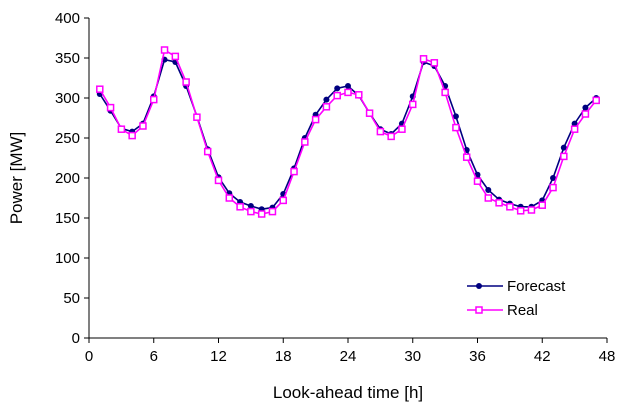  I want to click on x-axis-title: Look-ahead time [h], so click(348, 392).